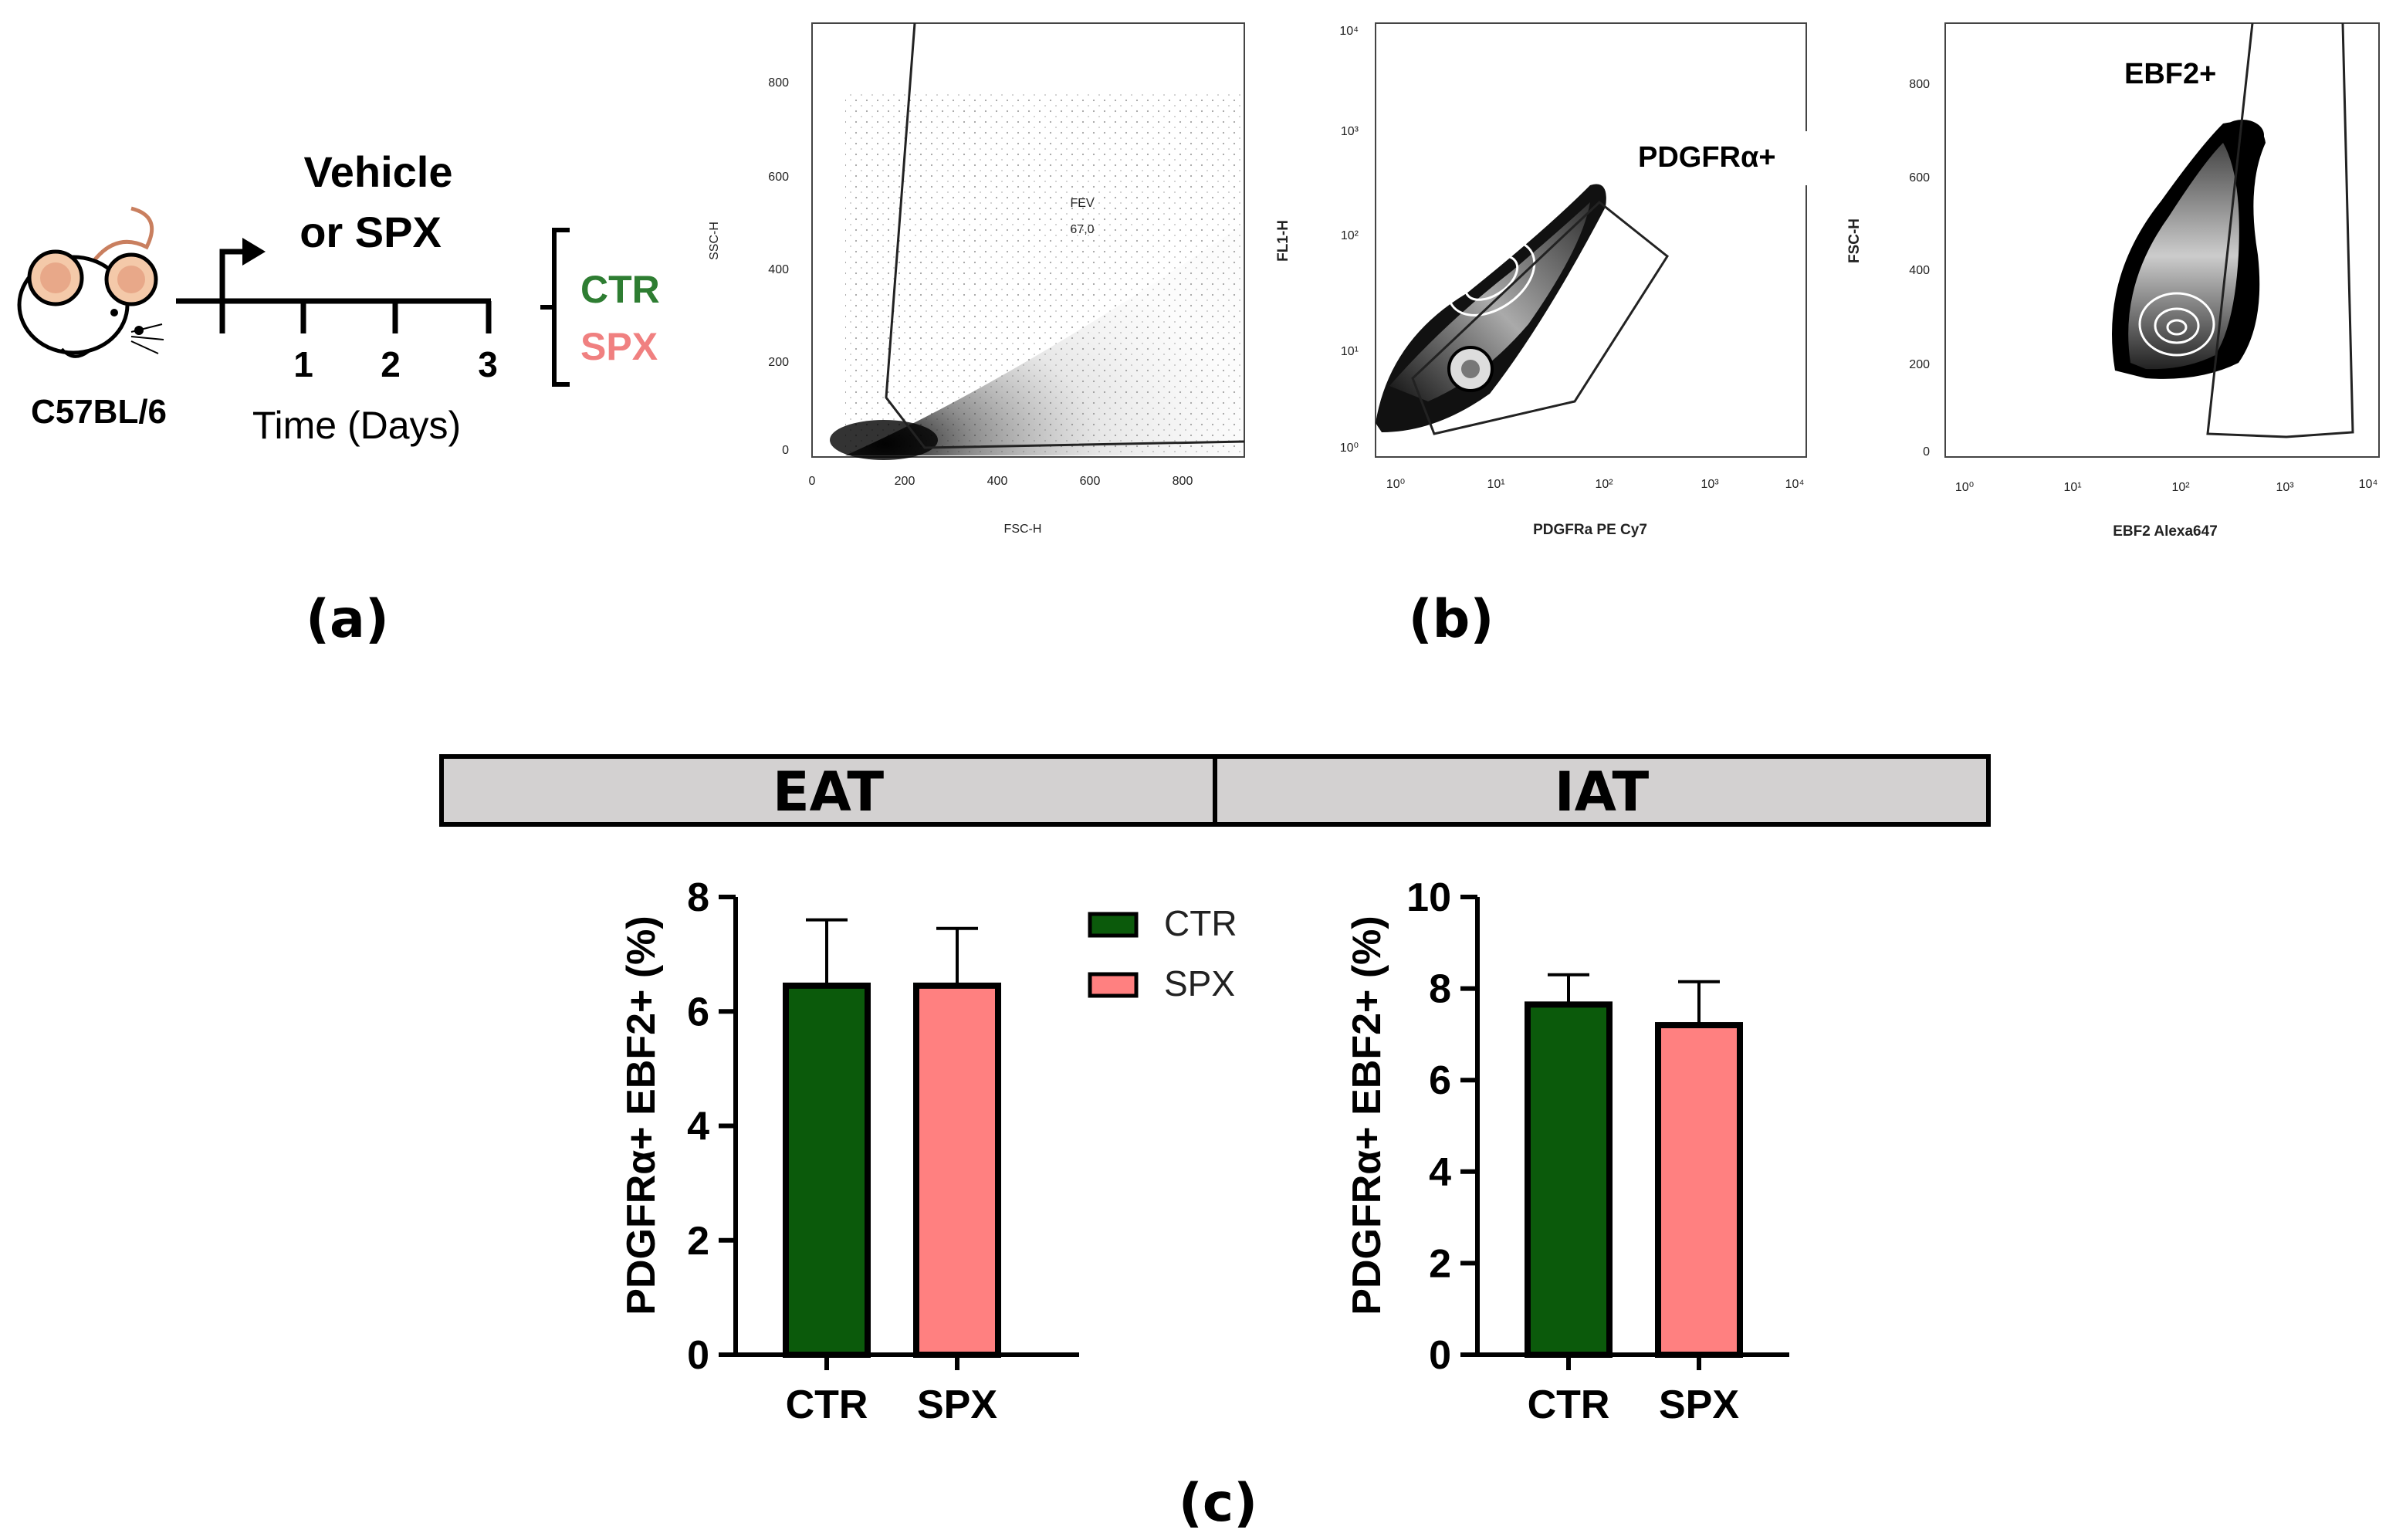 This screenshot has width=2396, height=1540. What do you see at coordinates (1440, 1172) in the screenshot?
I see `iat-ytick-label: 4` at bounding box center [1440, 1172].